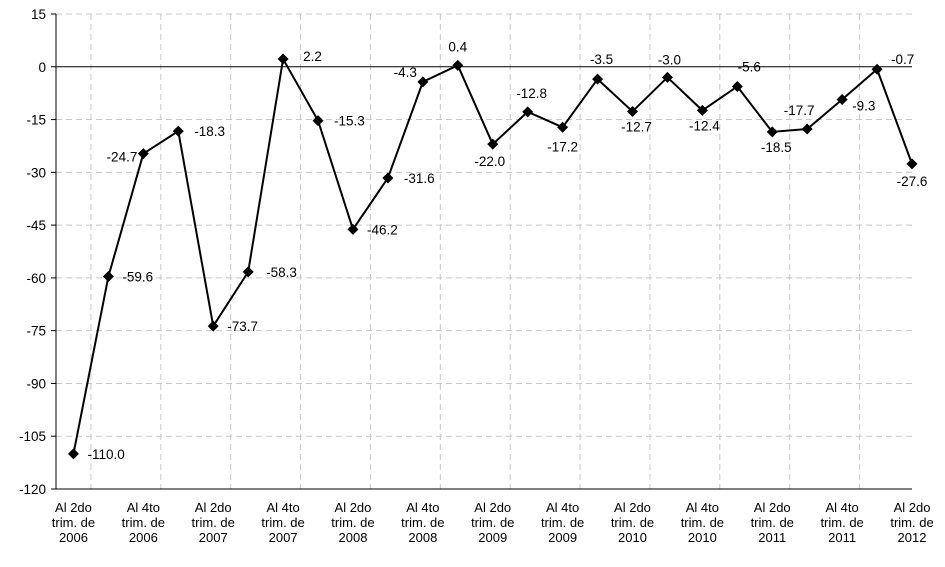 The height and width of the screenshot is (567, 945). Describe the element at coordinates (492, 522) in the screenshot. I see `x-tick-label: Al 2do trim. de 2009` at that location.